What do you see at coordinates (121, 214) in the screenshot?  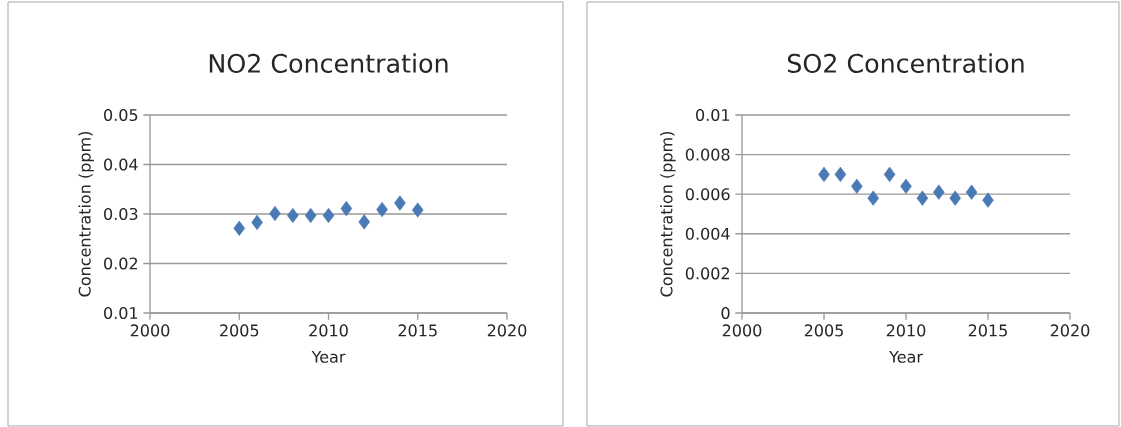 I see `y-tick-label: 0.03` at bounding box center [121, 214].